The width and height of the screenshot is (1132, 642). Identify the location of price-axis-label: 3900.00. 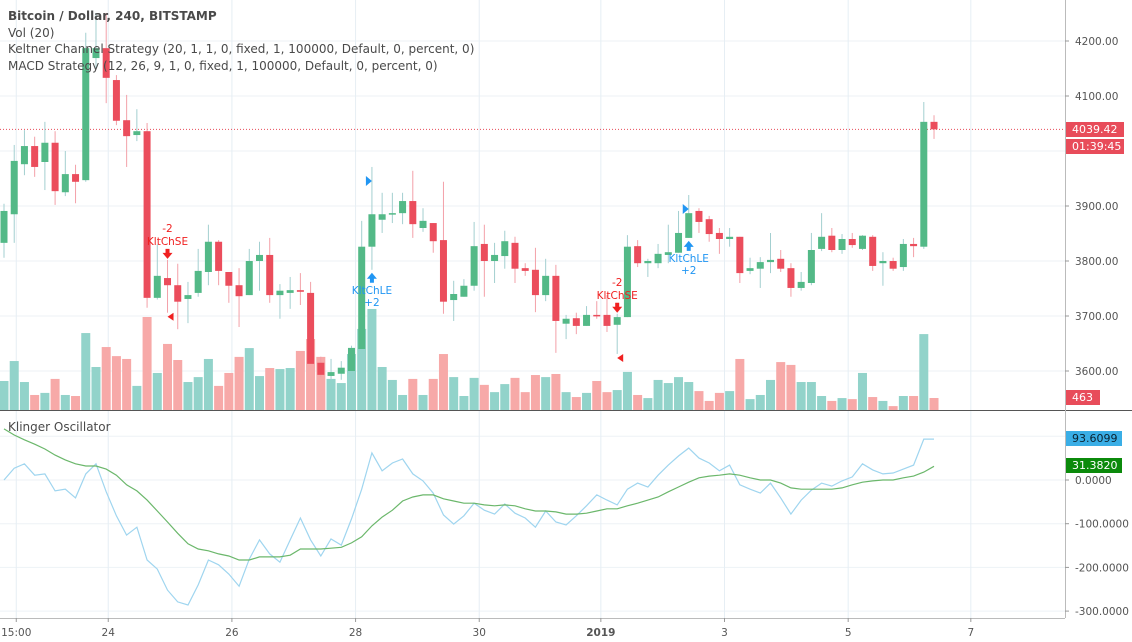
(1096, 207).